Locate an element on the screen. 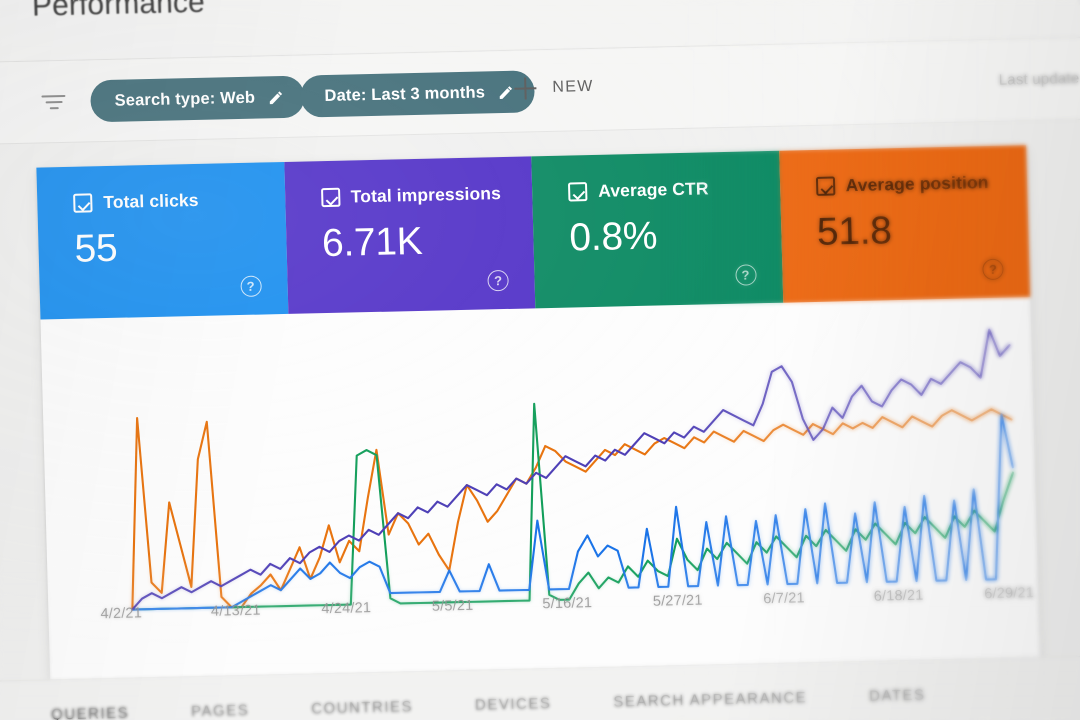 This screenshot has width=1080, height=720. page-title: Performance is located at coordinates (118, 11).